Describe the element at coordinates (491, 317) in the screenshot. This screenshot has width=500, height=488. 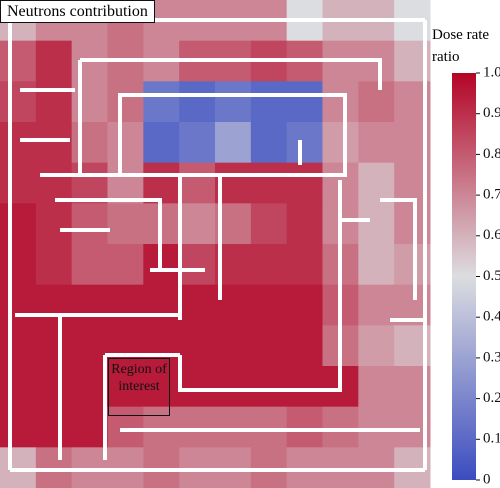
I see `colorbar-tick-label: 0.4` at that location.